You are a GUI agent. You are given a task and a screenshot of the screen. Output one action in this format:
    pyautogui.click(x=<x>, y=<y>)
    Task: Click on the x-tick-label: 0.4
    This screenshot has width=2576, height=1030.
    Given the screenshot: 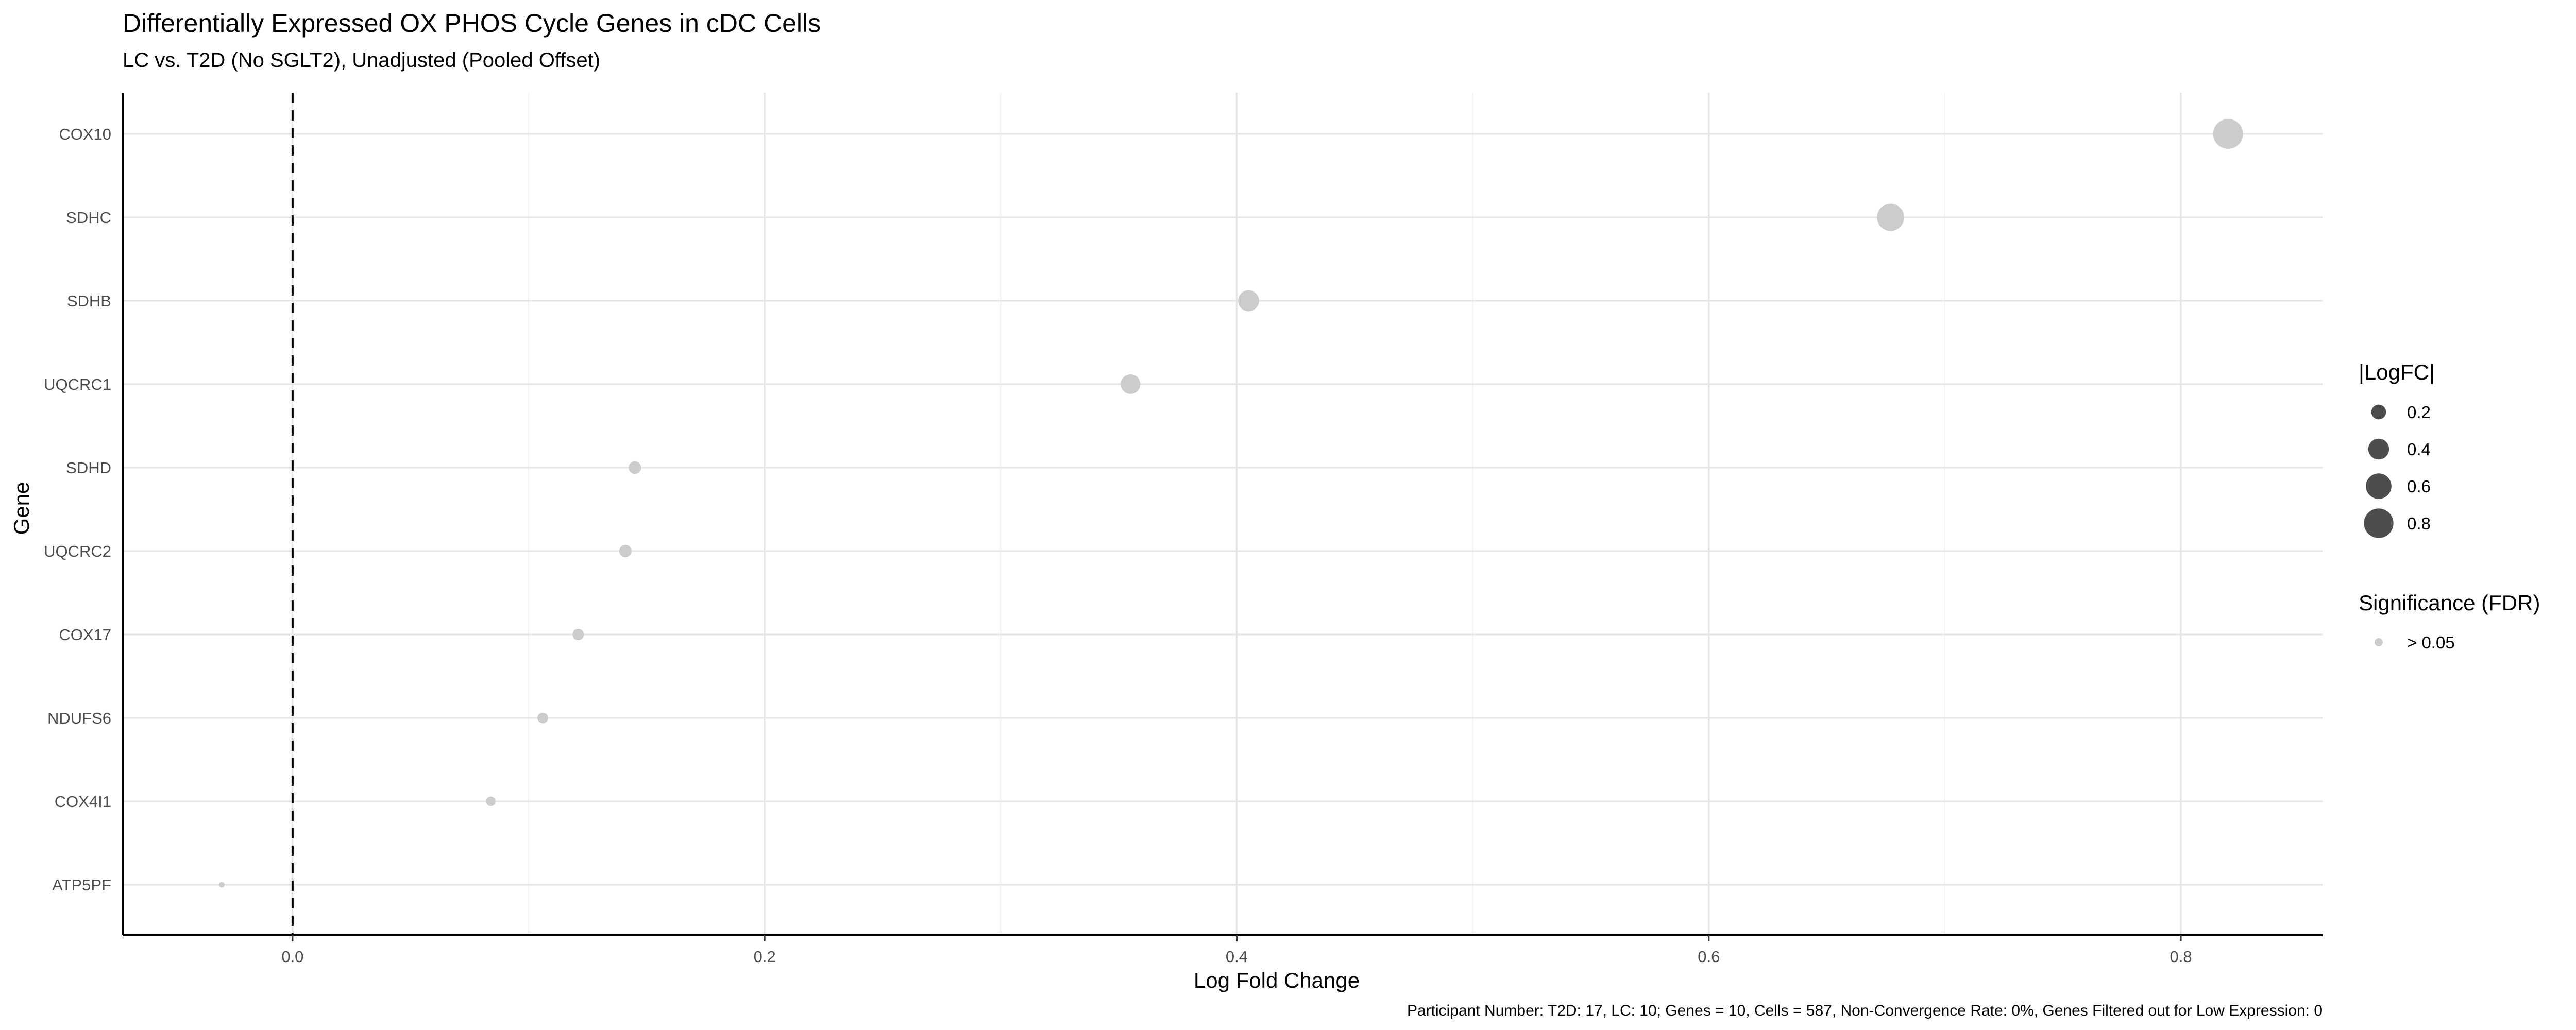 What is the action you would take?
    pyautogui.click(x=1237, y=957)
    